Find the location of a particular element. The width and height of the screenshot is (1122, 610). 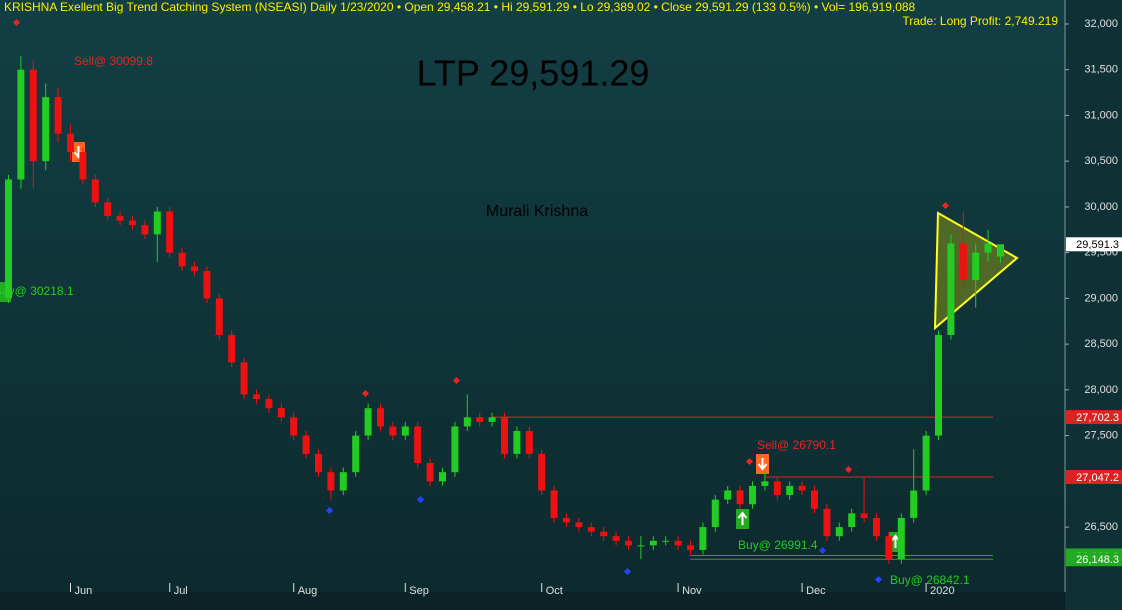

x-tick-label: Aug is located at coordinates (308, 591).